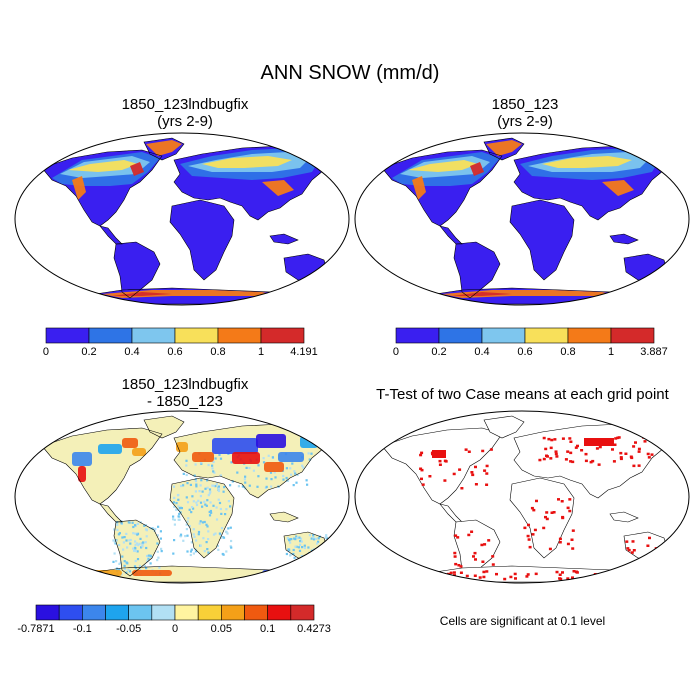 Image resolution: width=700 pixels, height=700 pixels. Describe the element at coordinates (175, 612) in the screenshot. I see `colorbar-diff` at that location.